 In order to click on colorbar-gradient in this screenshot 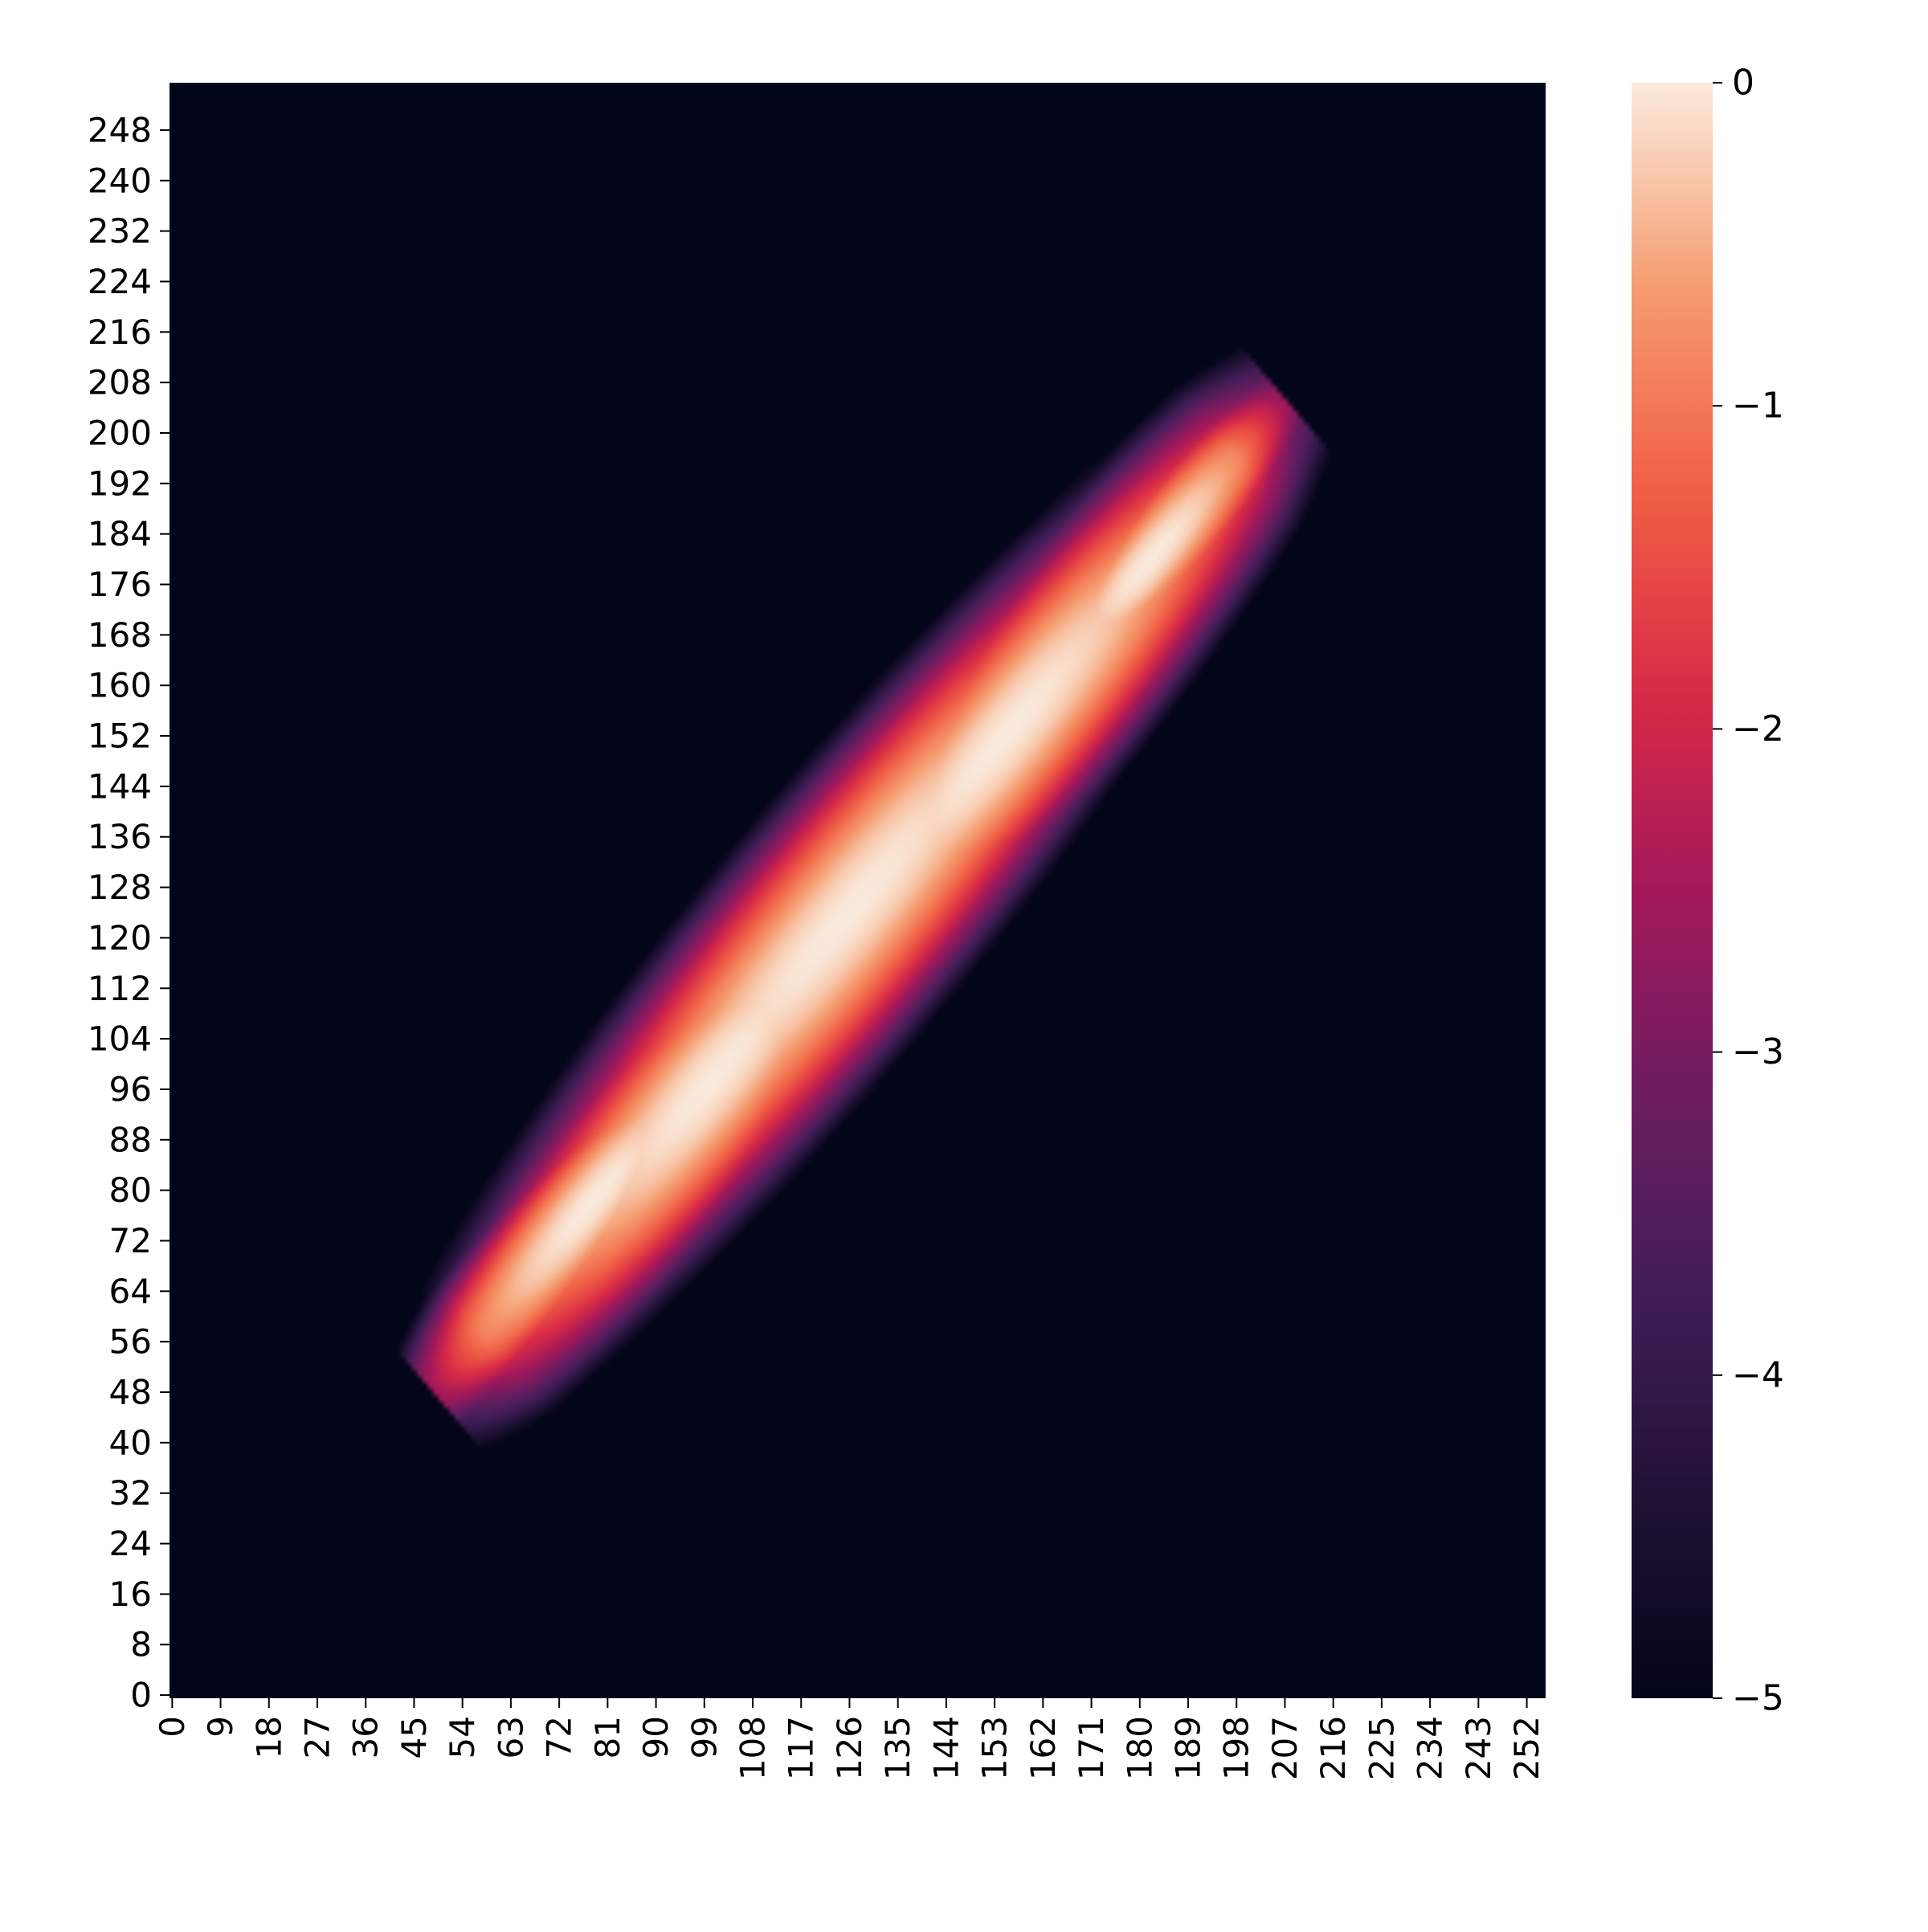, I will do `click(1673, 891)`.